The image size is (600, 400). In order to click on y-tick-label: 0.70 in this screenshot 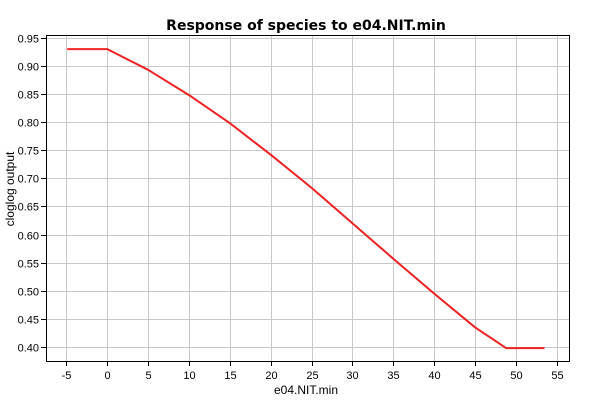, I will do `click(28, 180)`.